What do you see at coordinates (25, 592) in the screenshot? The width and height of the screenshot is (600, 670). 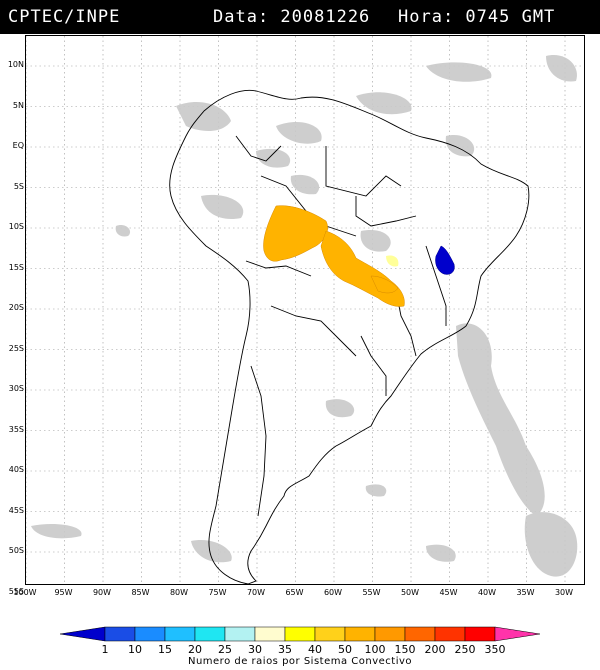 I see `lon-tick-label: 100W` at bounding box center [25, 592].